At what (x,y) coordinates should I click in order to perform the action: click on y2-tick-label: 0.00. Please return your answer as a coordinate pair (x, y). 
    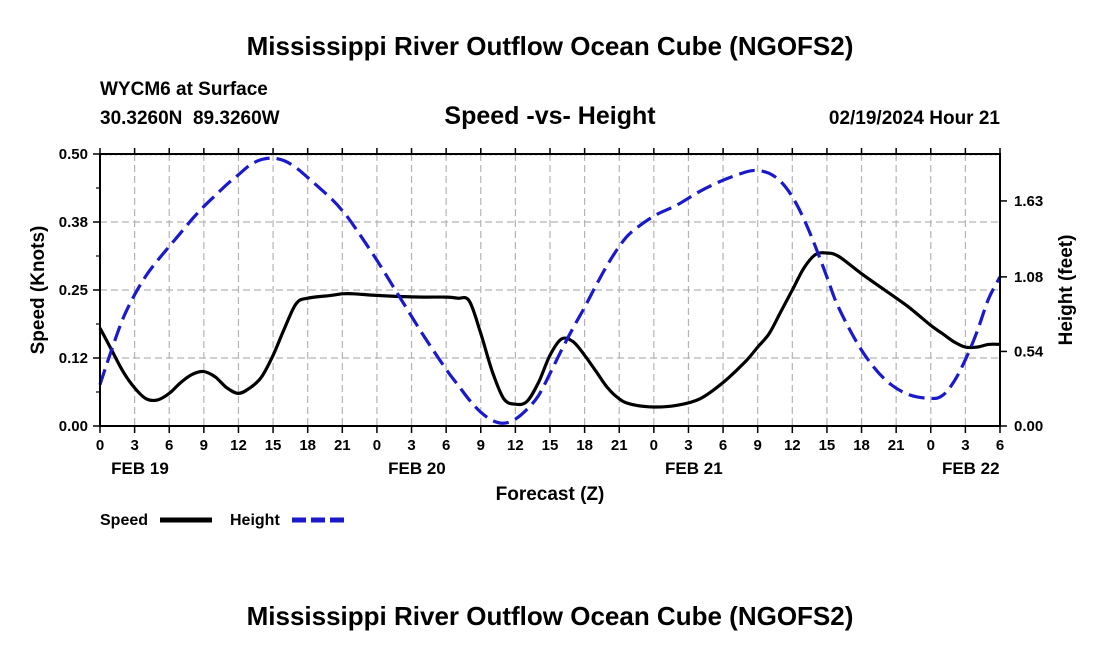
    Looking at the image, I should click on (1028, 426).